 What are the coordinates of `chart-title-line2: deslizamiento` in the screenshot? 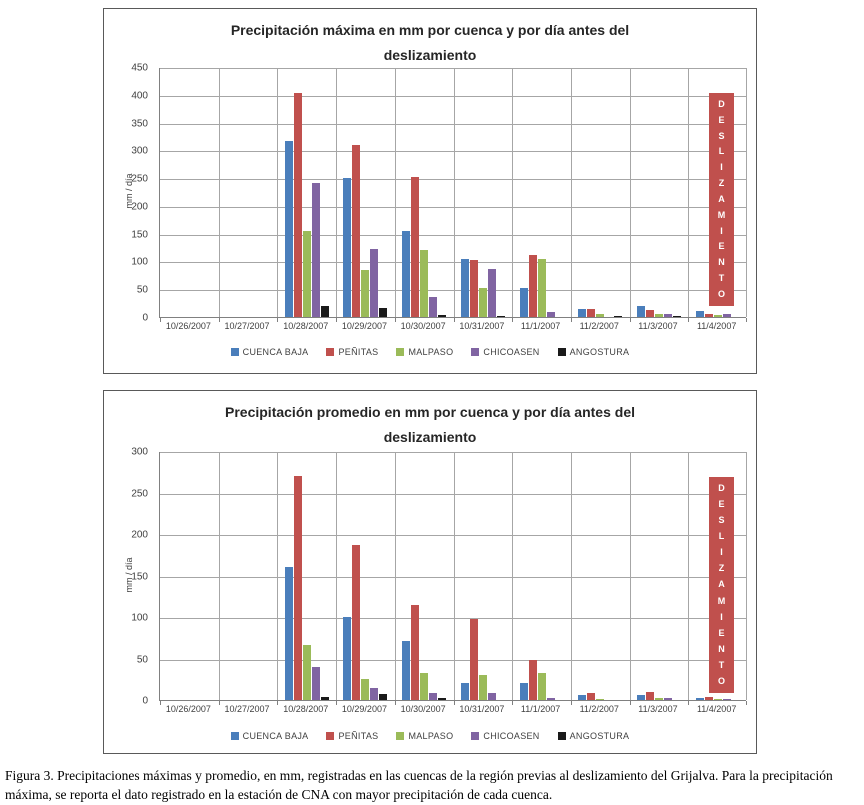 It's located at (430, 436).